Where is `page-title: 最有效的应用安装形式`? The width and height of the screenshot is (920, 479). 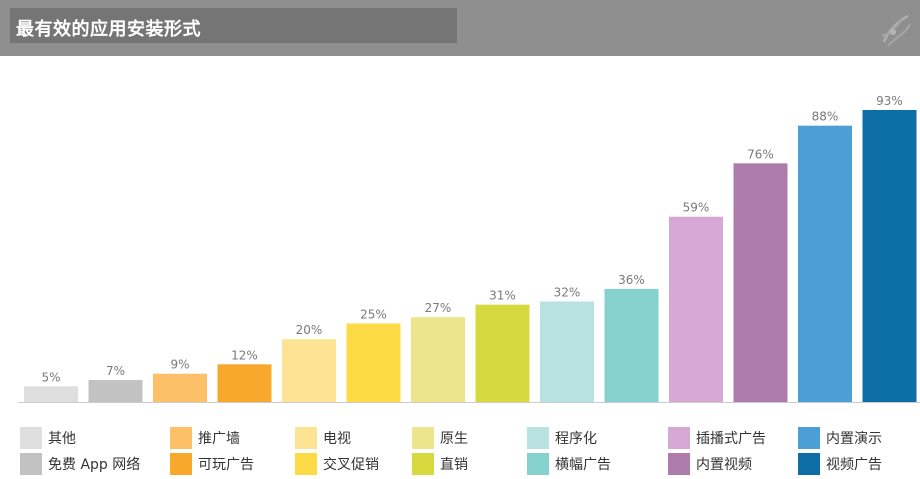 page-title: 最有效的应用安装形式 is located at coordinates (108, 29).